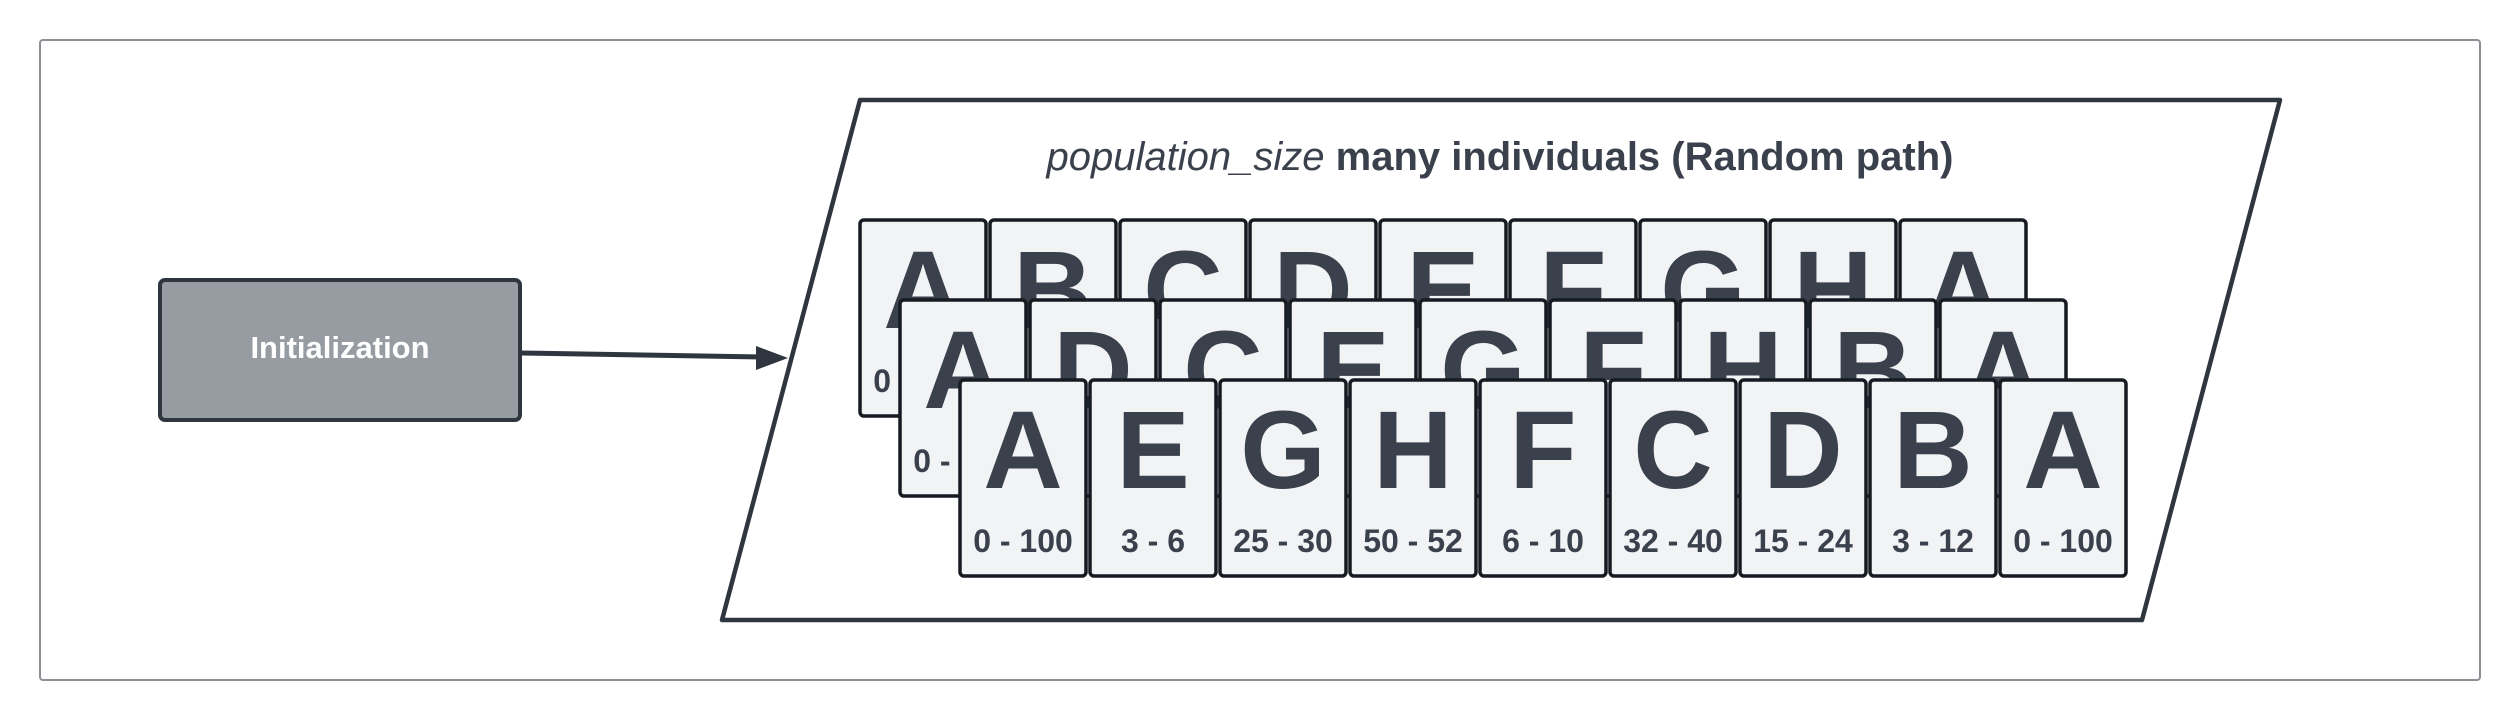 This screenshot has height=720, width=2520. Describe the element at coordinates (1543, 541) in the screenshot. I see `gene-range: 6 - 10` at that location.